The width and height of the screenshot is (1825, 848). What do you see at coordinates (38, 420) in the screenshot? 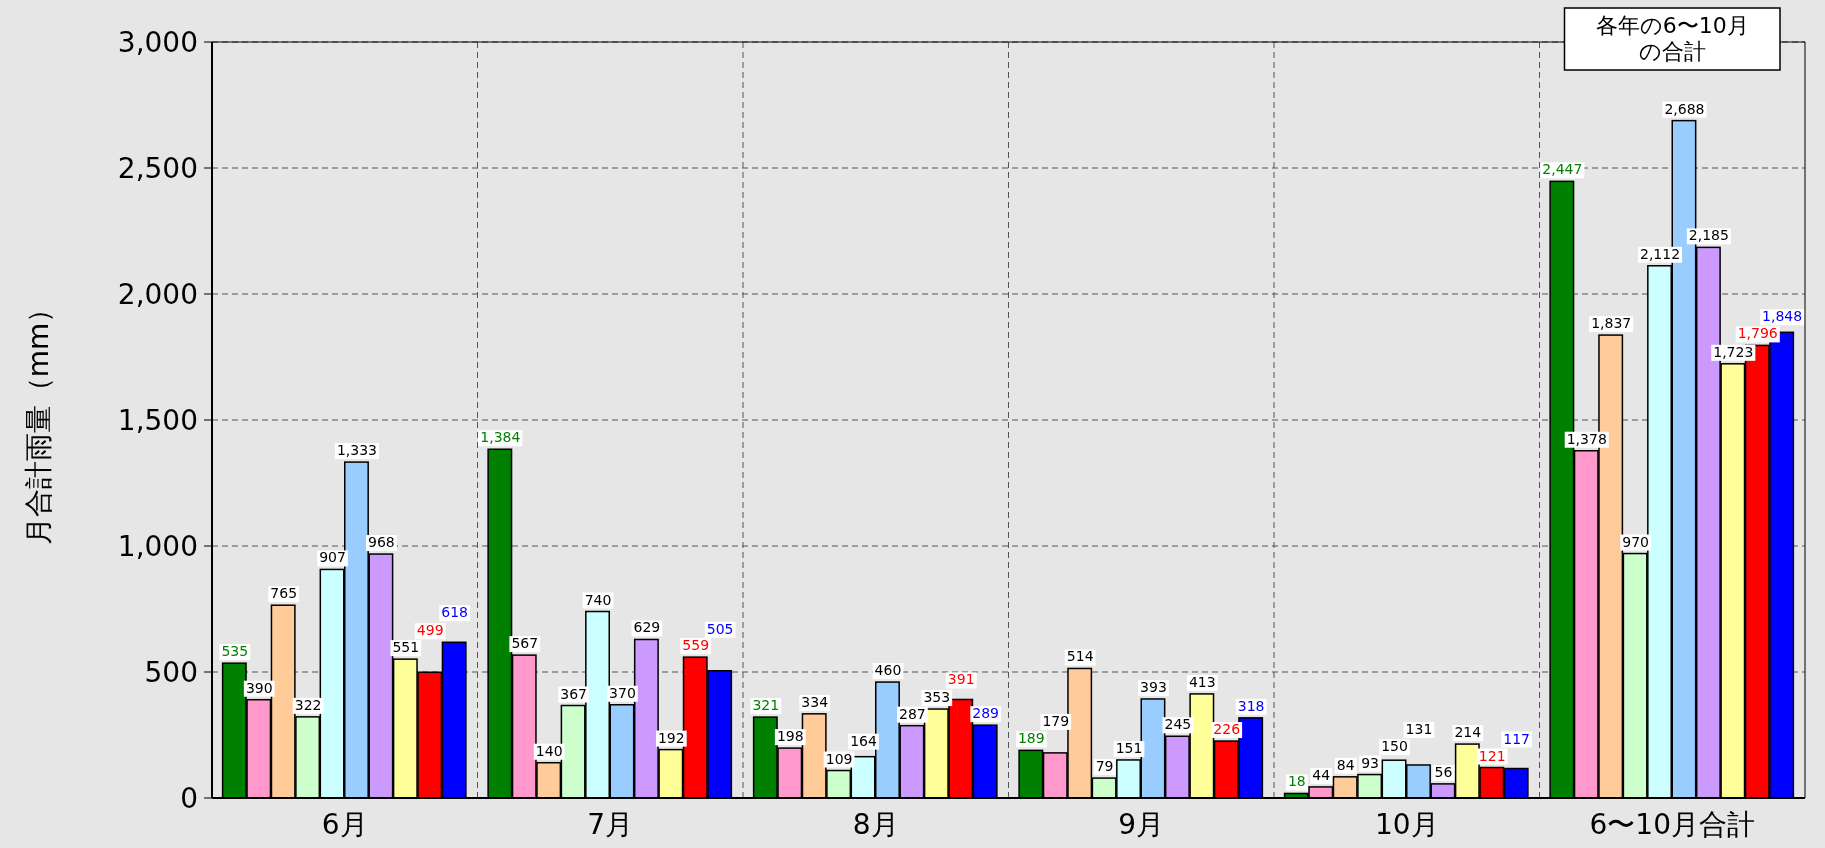
I see `y-axis-title: 月合計雨量（mm）` at bounding box center [38, 420].